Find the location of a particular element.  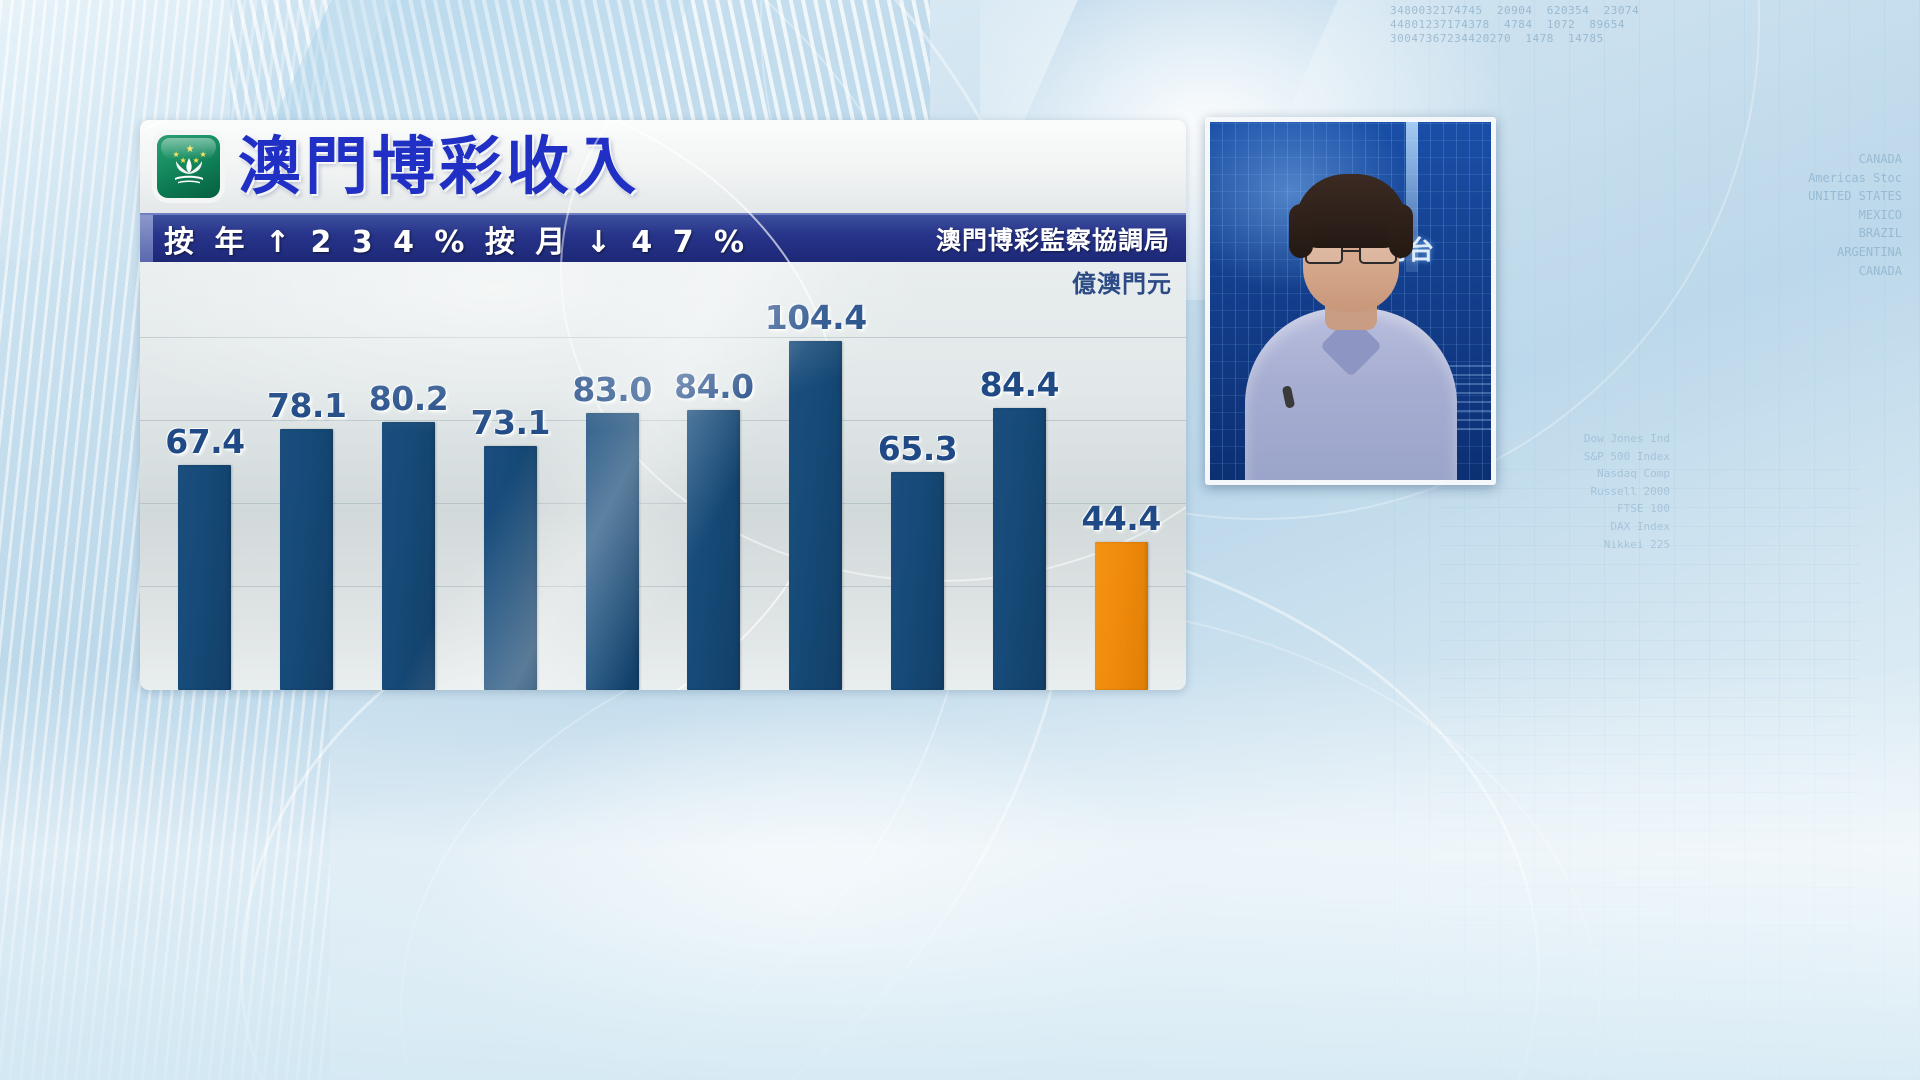

bar-slot: 80.2 is located at coordinates (409, 476).